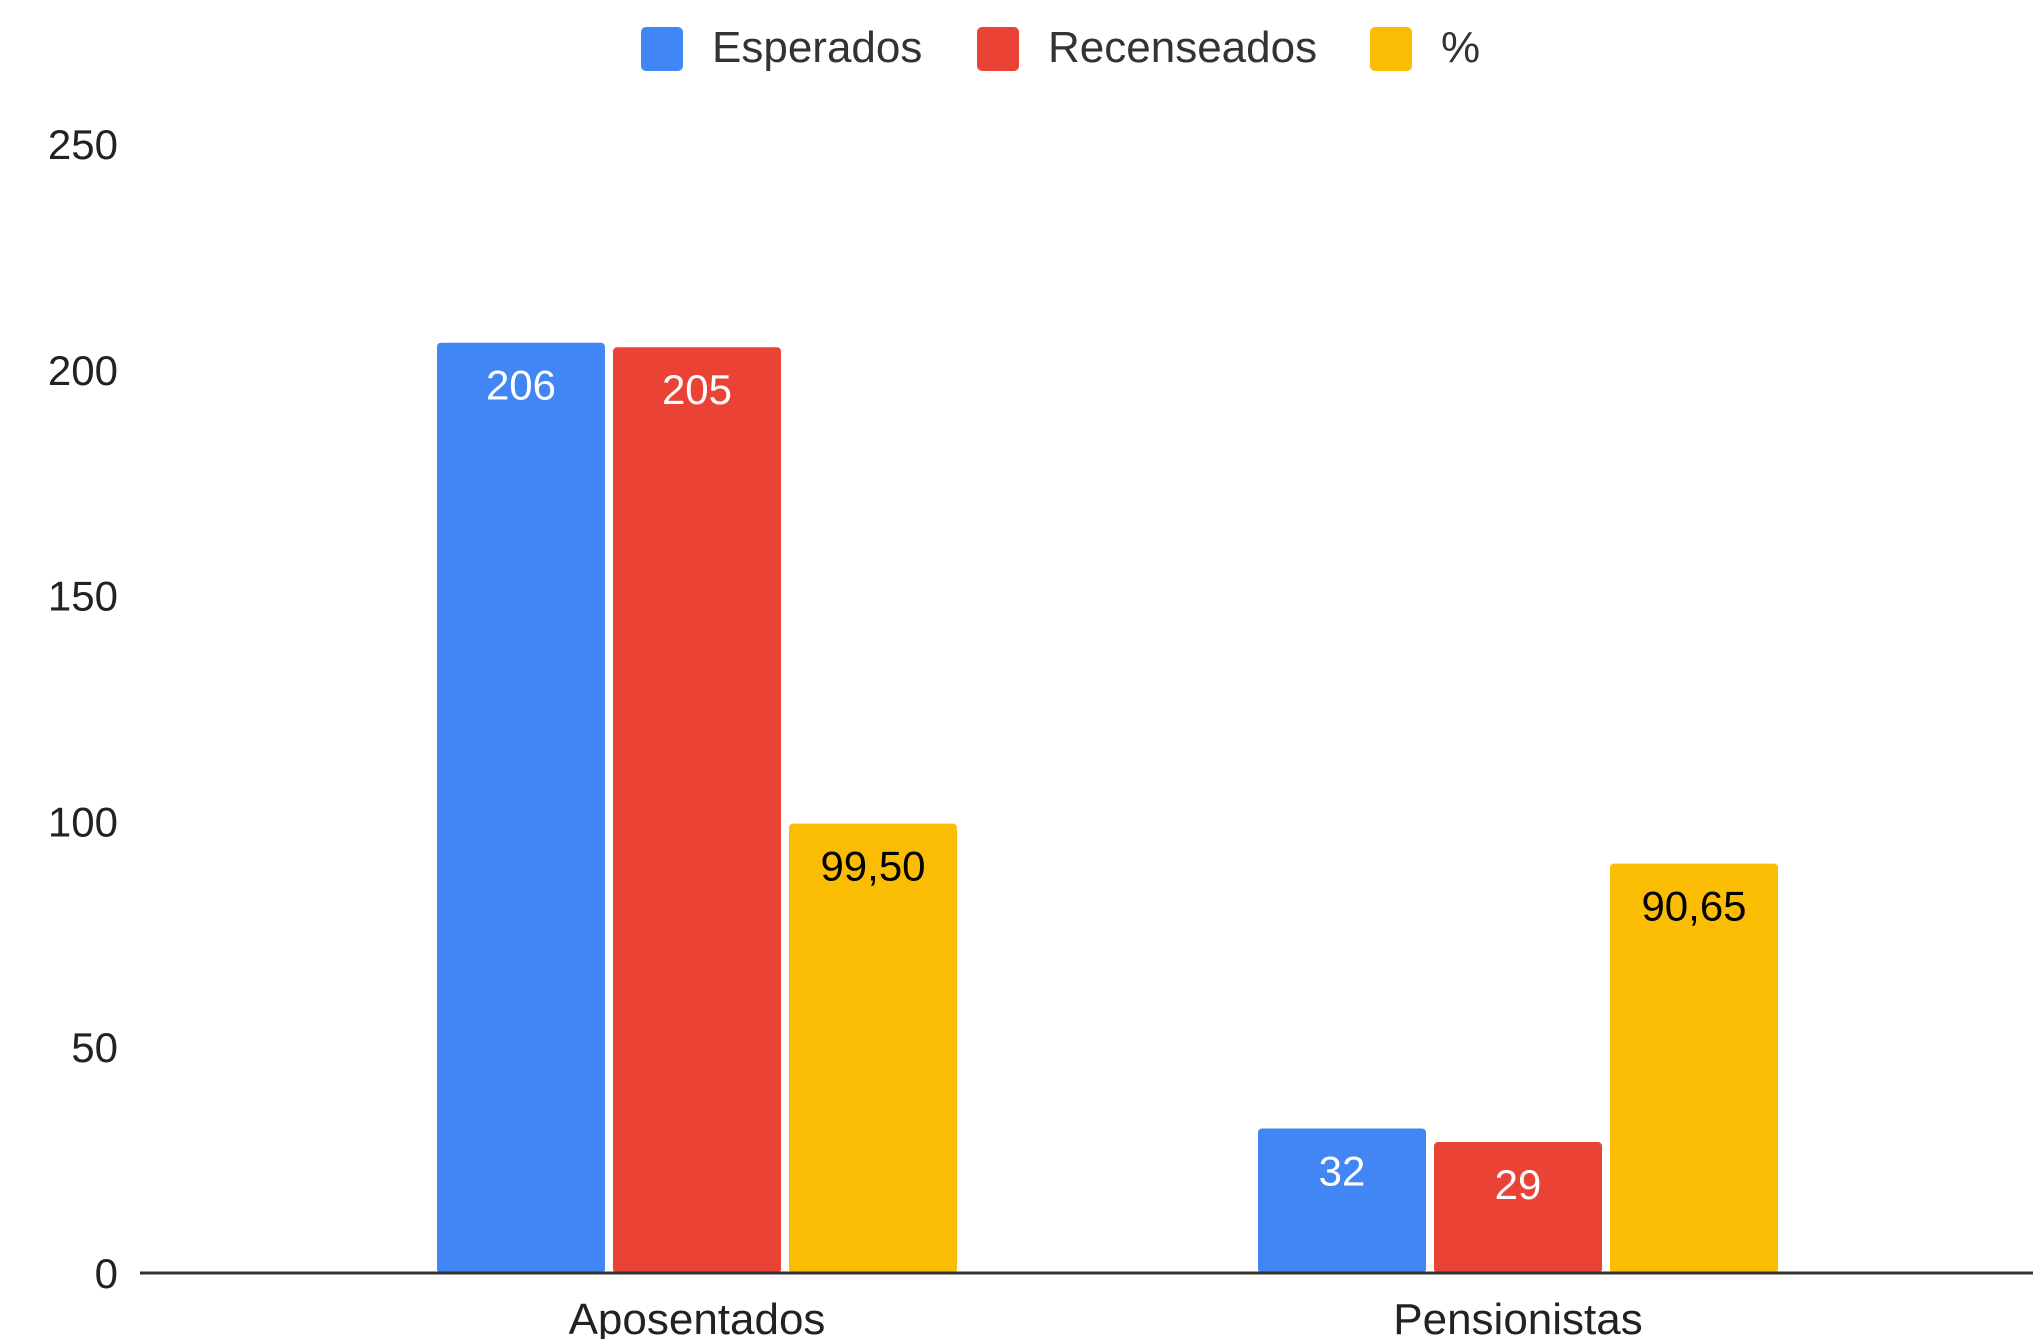 This screenshot has width=2033, height=1339. What do you see at coordinates (697, 1317) in the screenshot?
I see `x-category-label: Aposentados` at bounding box center [697, 1317].